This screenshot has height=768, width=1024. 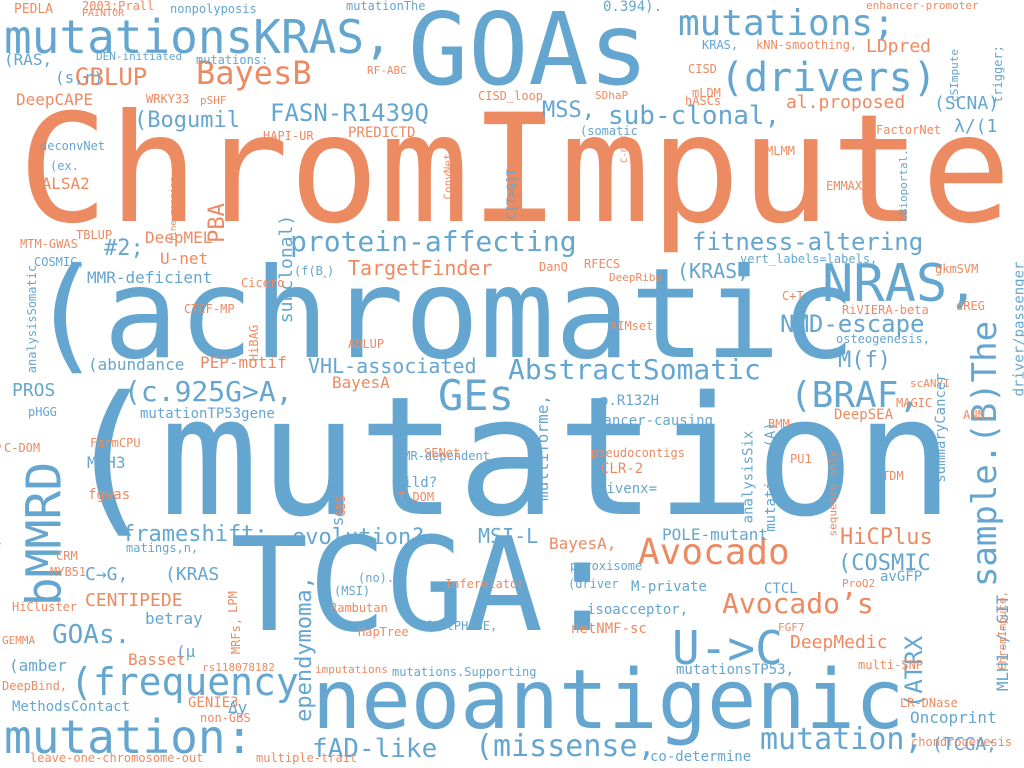 What do you see at coordinates (73, 146) in the screenshot?
I see `cloud-word: deconvNet` at bounding box center [73, 146].